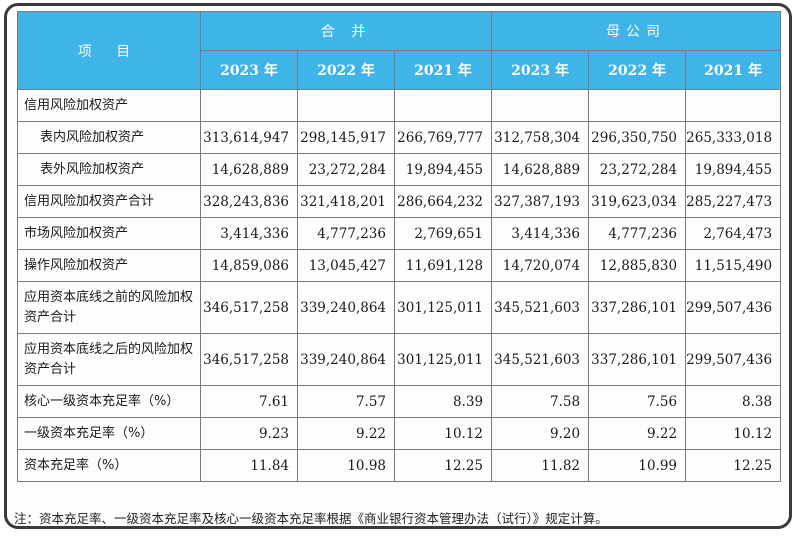 Image resolution: width=800 pixels, height=537 pixels. I want to click on value-cell: 9.20, so click(540, 433).